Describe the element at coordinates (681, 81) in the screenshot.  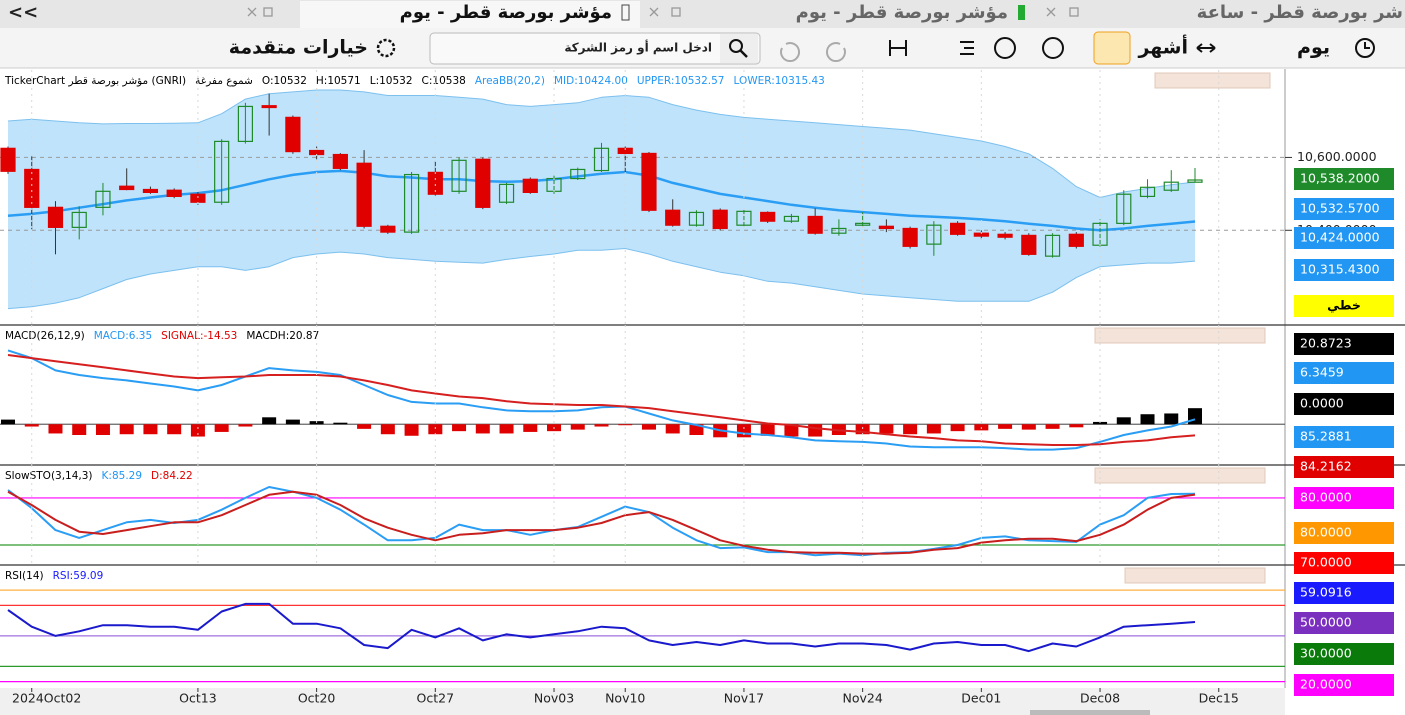
I see `header-item: UPPER:10532.57` at that location.